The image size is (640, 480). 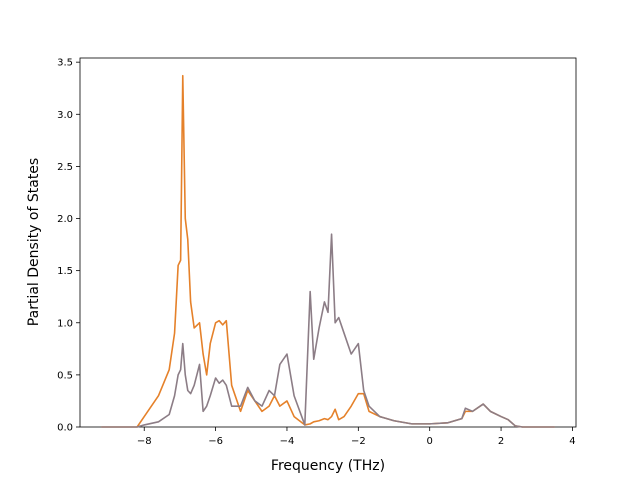 I want to click on x-tick-label: −2, so click(x=358, y=441).